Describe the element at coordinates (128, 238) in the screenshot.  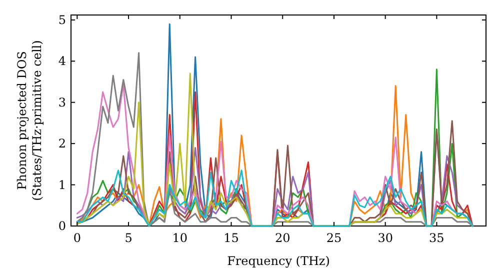
I see `x-tick-label: 5` at that location.